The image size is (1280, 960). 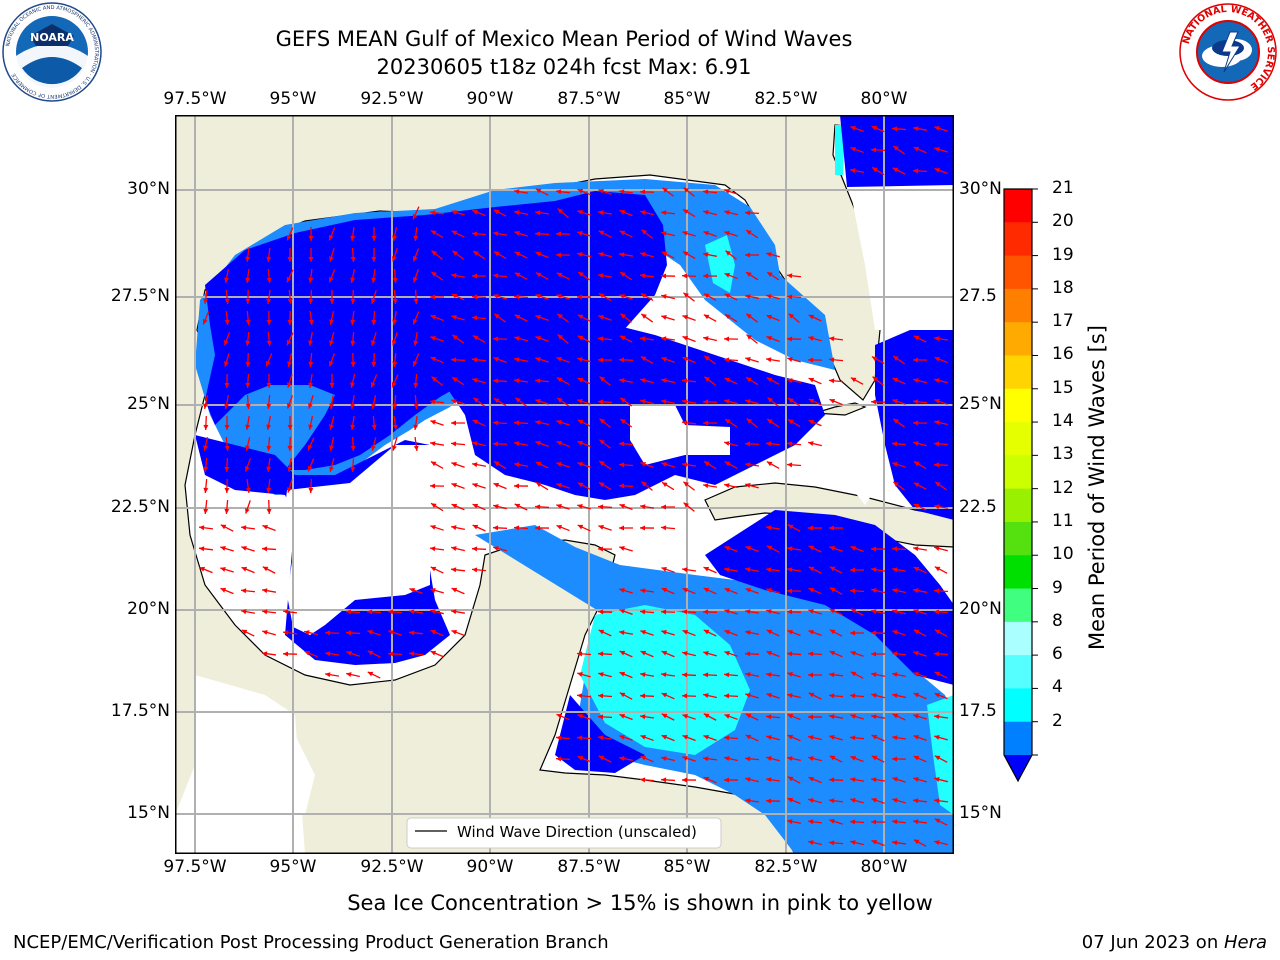 What do you see at coordinates (1018, 485) in the screenshot?
I see `colorbar-outline` at bounding box center [1018, 485].